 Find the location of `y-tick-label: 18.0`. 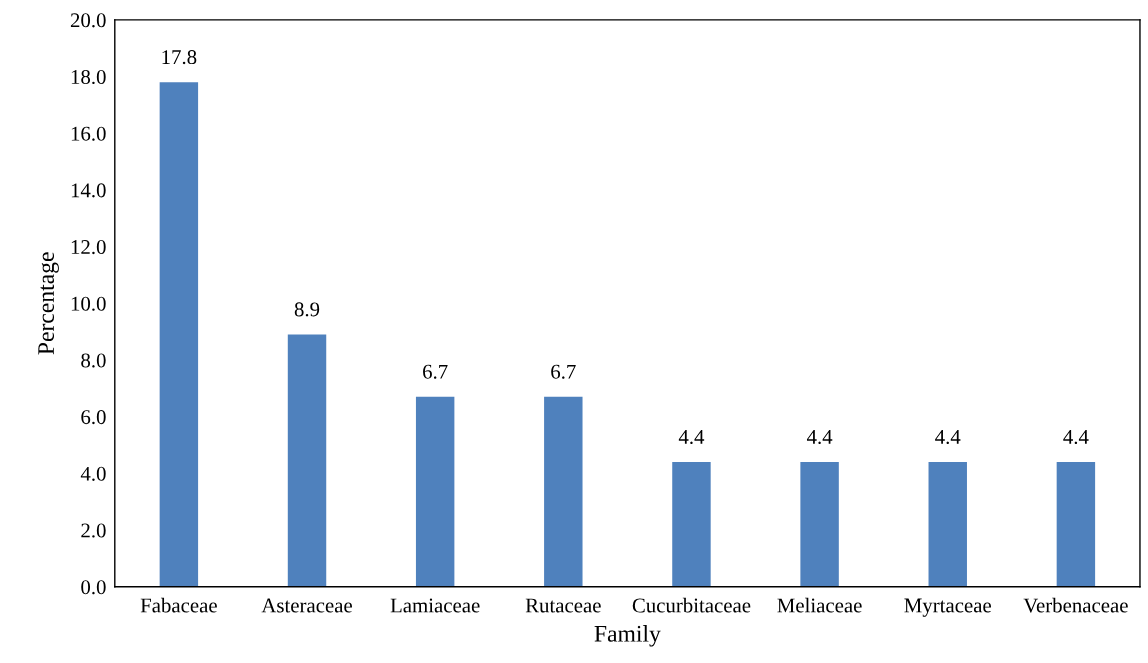

y-tick-label: 18.0 is located at coordinates (88, 77).